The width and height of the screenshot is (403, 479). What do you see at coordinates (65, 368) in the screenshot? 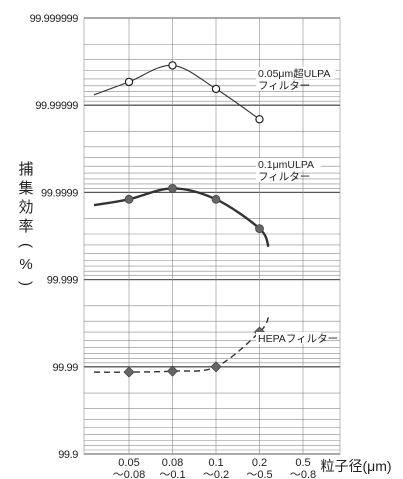
I see `y-tick-label: 99.99` at bounding box center [65, 368].